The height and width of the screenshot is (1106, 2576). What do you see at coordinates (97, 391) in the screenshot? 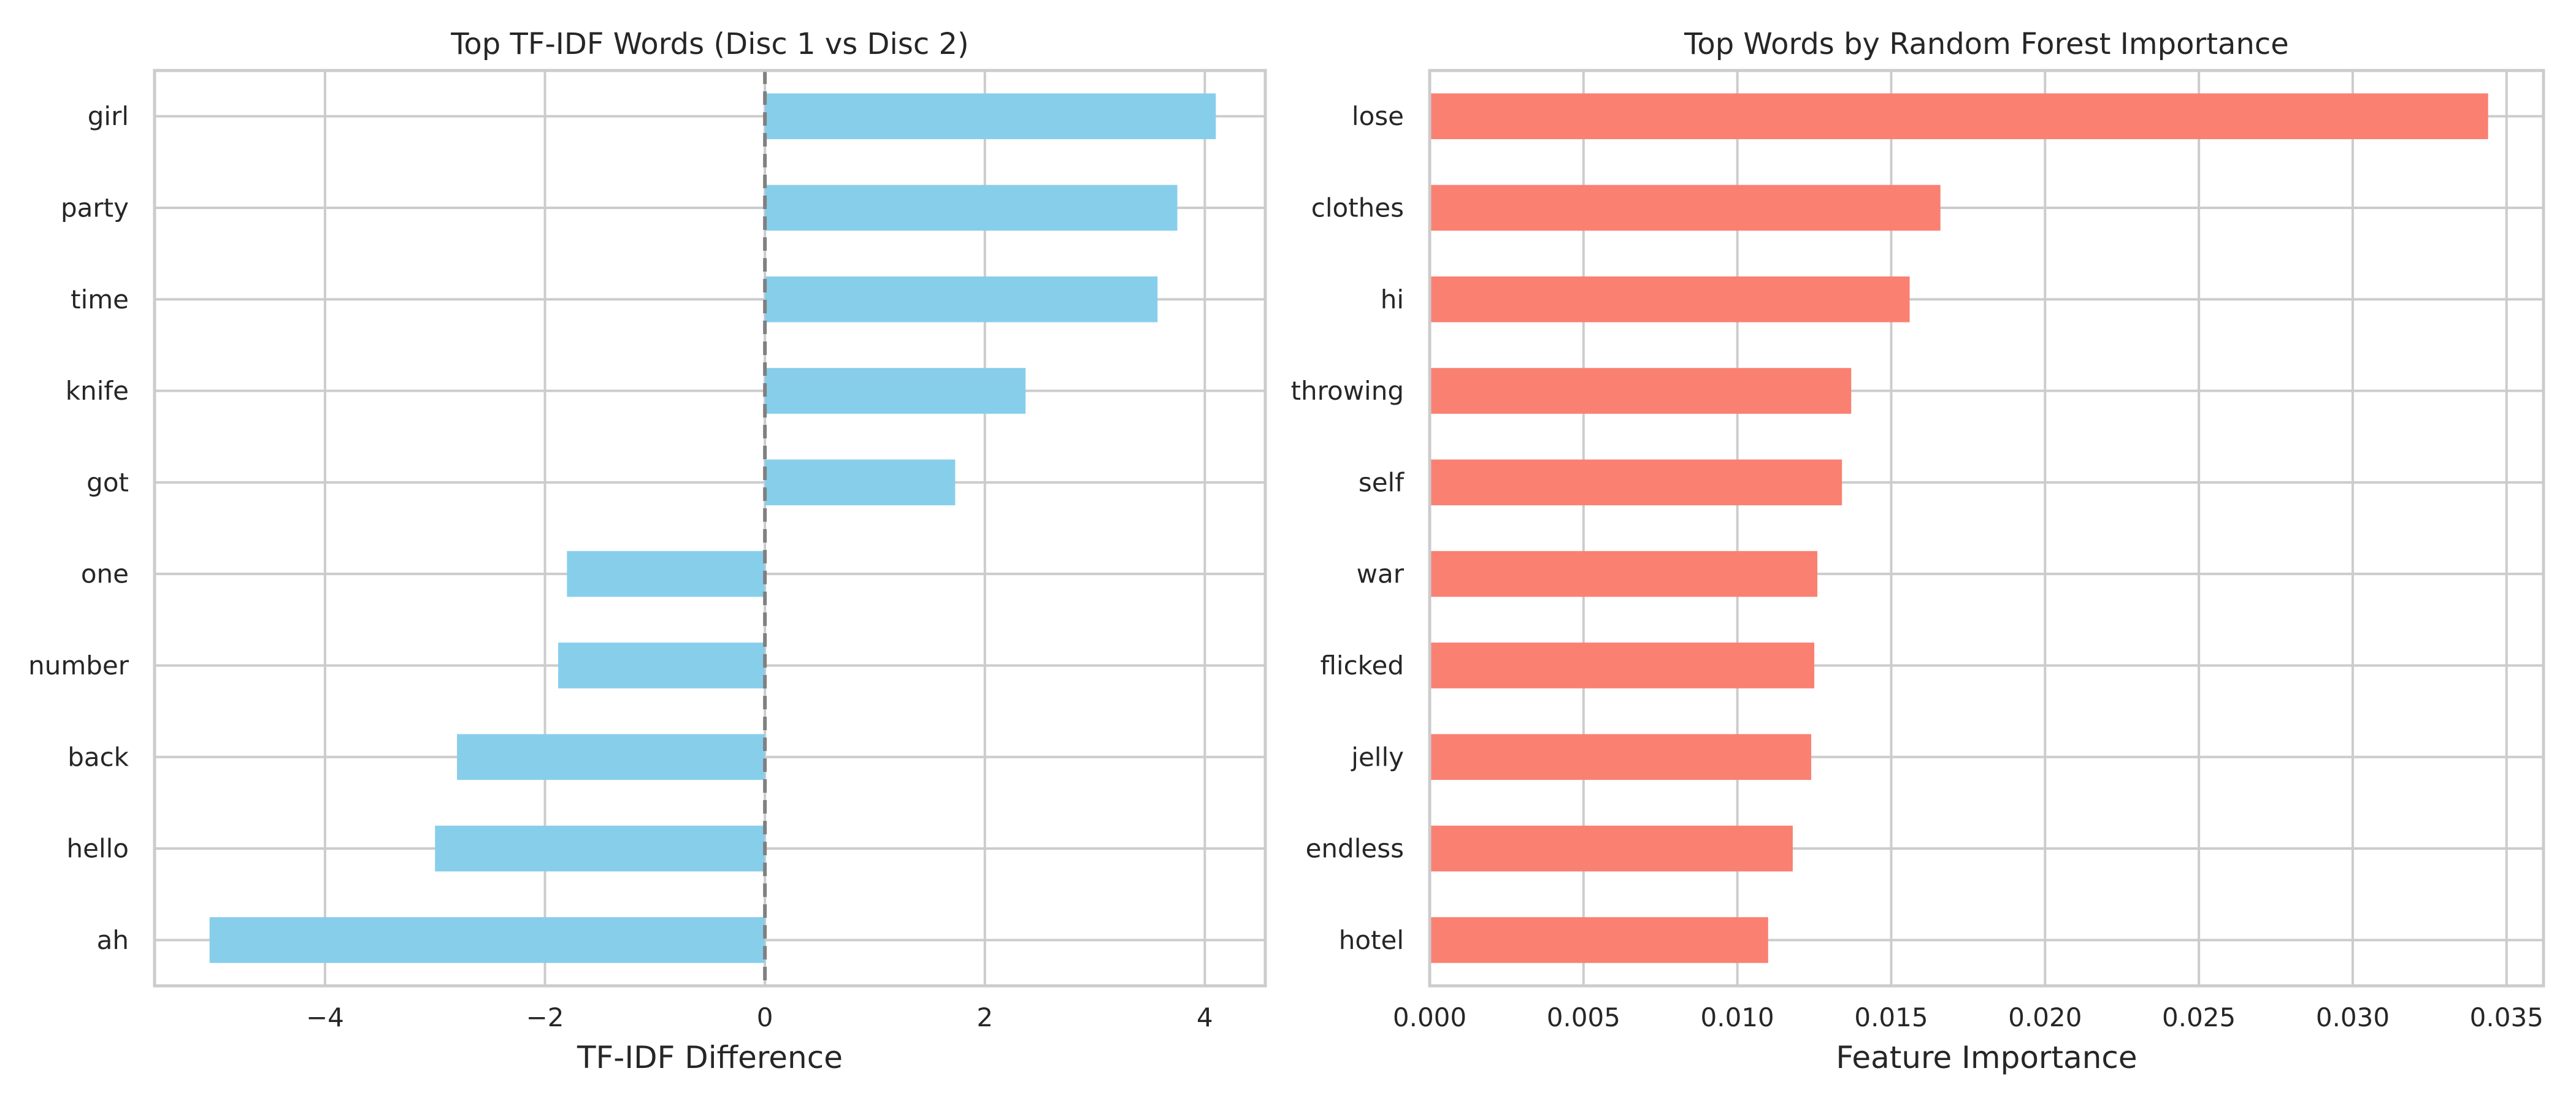
I see `y-tick-label: knife` at bounding box center [97, 391].